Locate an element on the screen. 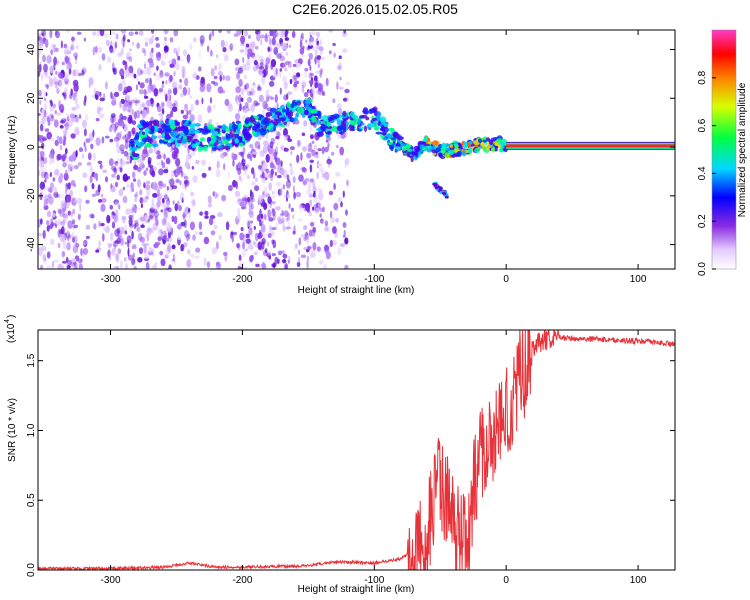 This screenshot has width=750, height=600. y-tick-label: 1.5 is located at coordinates (31, 360).